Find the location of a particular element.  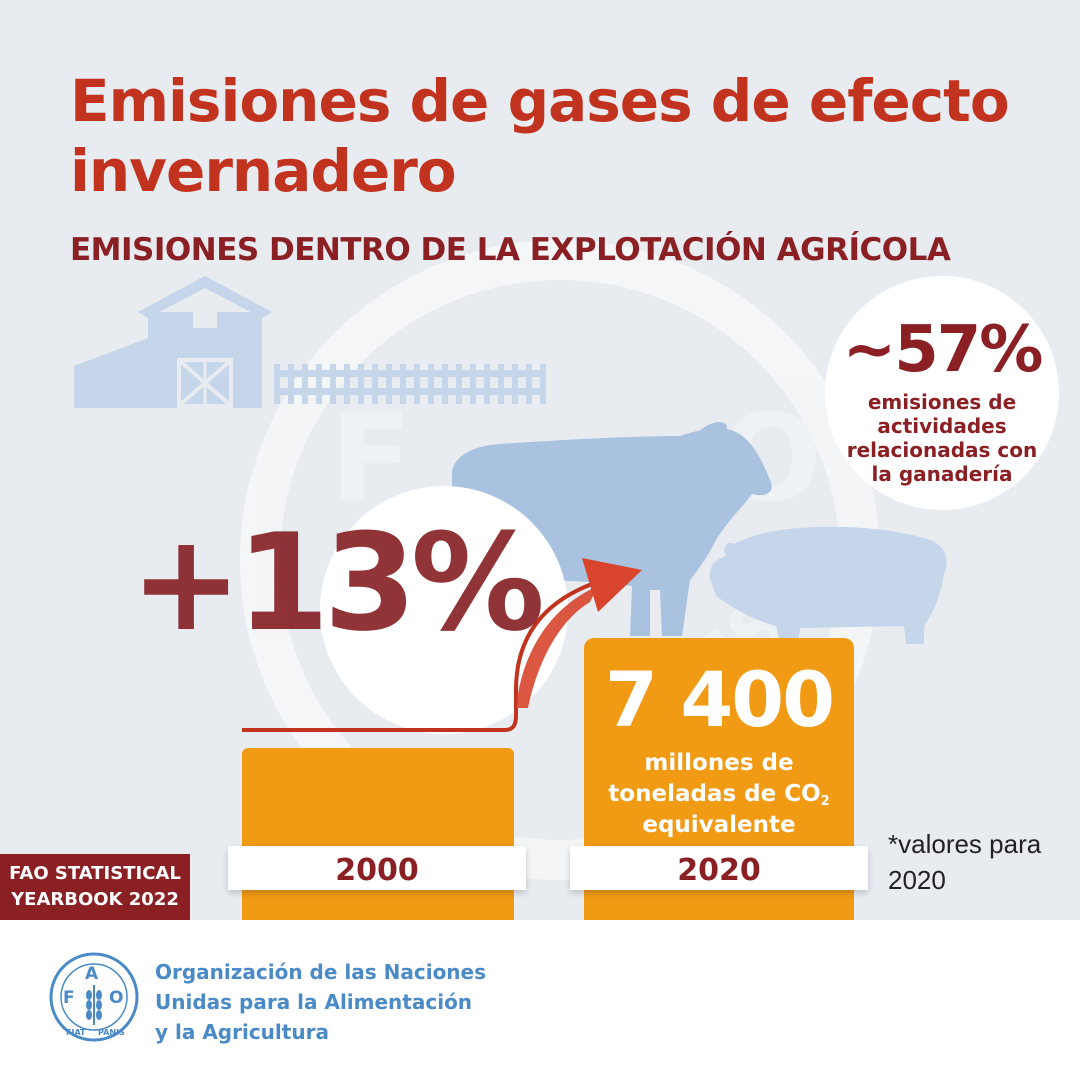

organization-line2: Unidas para la Alimentación is located at coordinates (314, 1002).